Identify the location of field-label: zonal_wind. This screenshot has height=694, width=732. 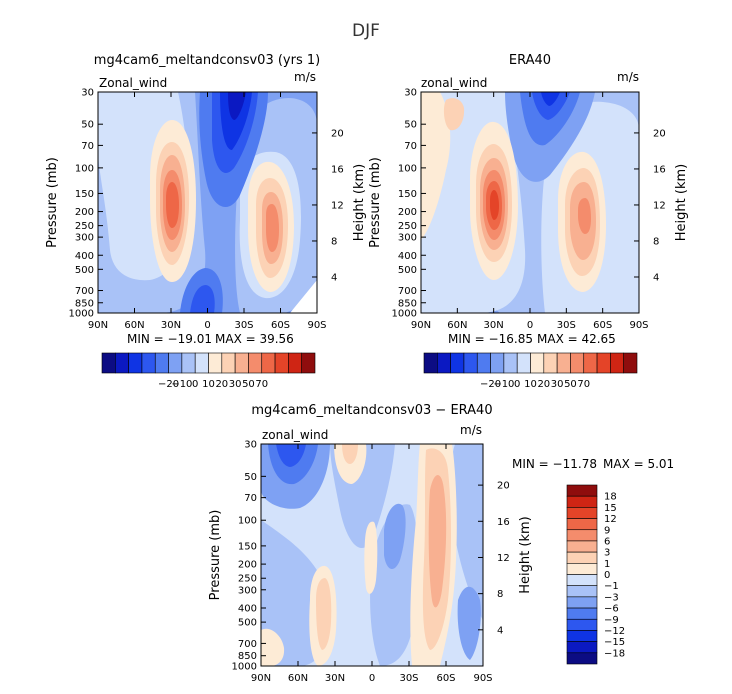
(295, 435).